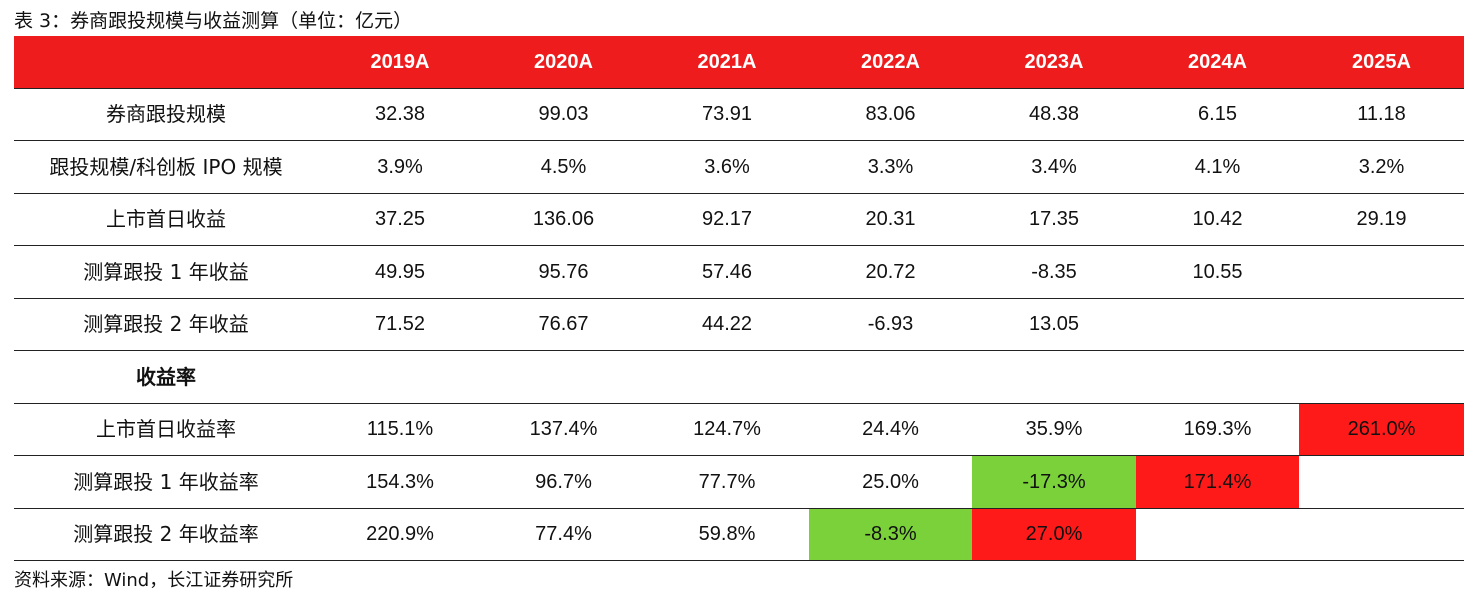  What do you see at coordinates (1217, 482) in the screenshot?
I see `highlighted-cell: 171.4%` at bounding box center [1217, 482].